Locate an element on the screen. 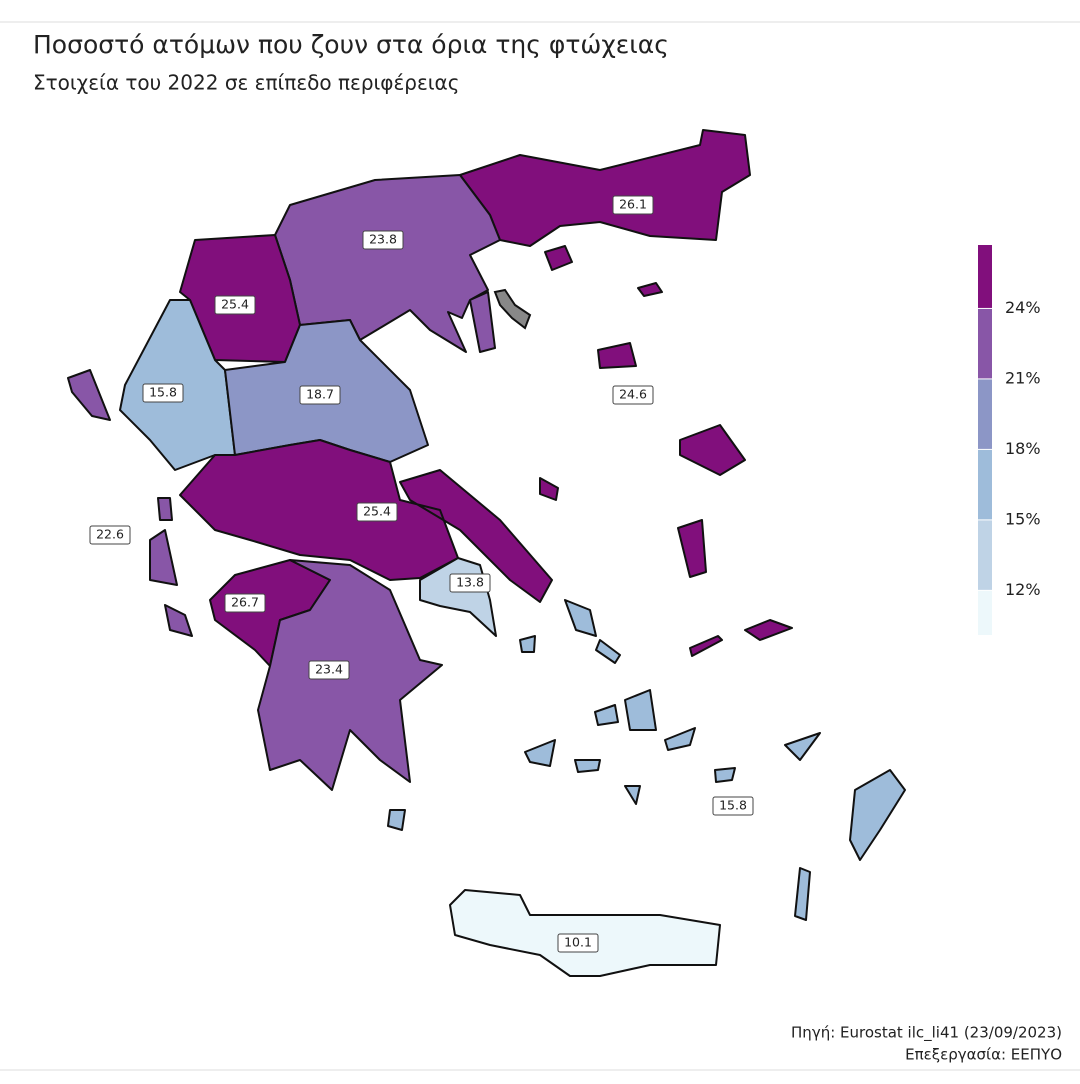 This screenshot has height=1084, width=1080. credit: Επεξεργασία: ΕΕΠΥΟ is located at coordinates (983, 1055).